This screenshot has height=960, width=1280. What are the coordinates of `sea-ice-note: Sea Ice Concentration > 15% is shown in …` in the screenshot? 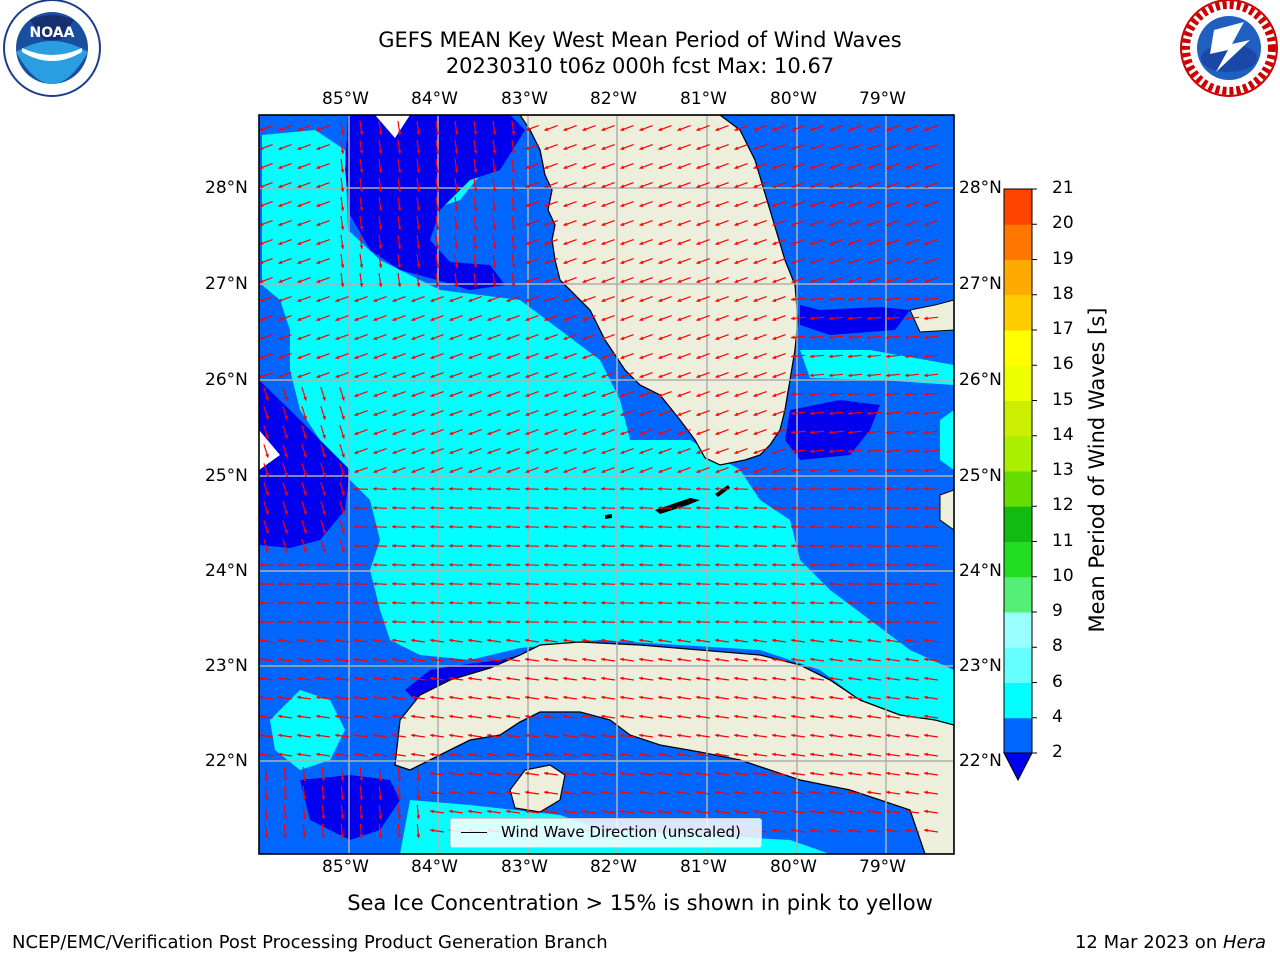 It's located at (640, 903).